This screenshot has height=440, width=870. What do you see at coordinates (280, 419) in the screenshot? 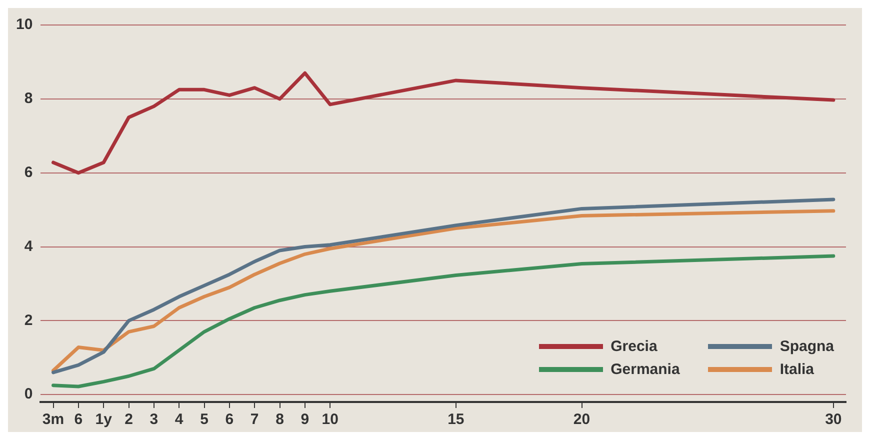
I see `x-tick-label: 8` at bounding box center [280, 419].